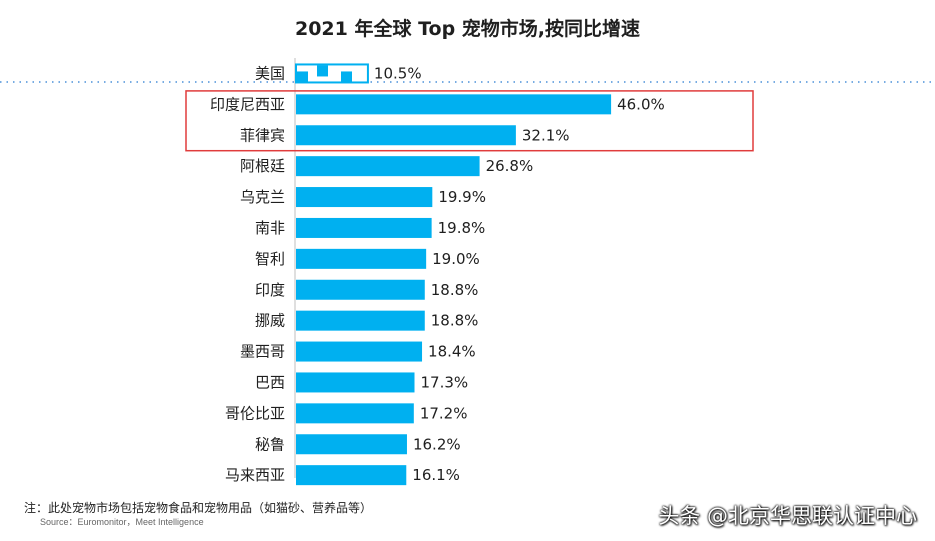 This screenshot has height=541, width=935. What do you see at coordinates (198, 508) in the screenshot?
I see `footnote: 注：此处宠物市场包括宠物食品和宠物用品（如猫砂、营养品等）` at bounding box center [198, 508].